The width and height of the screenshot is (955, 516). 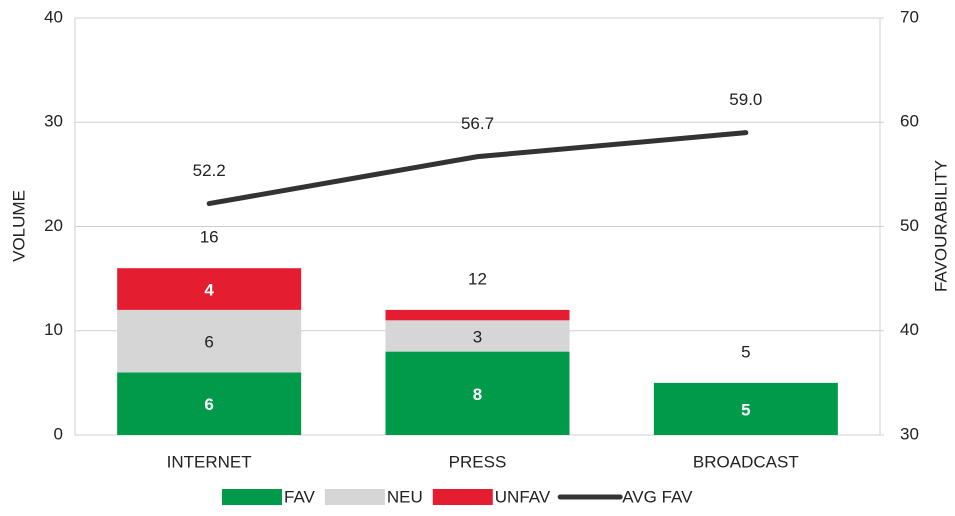 What do you see at coordinates (940, 226) in the screenshot?
I see `y2-axis-title: FAVOURABILITY` at bounding box center [940, 226].